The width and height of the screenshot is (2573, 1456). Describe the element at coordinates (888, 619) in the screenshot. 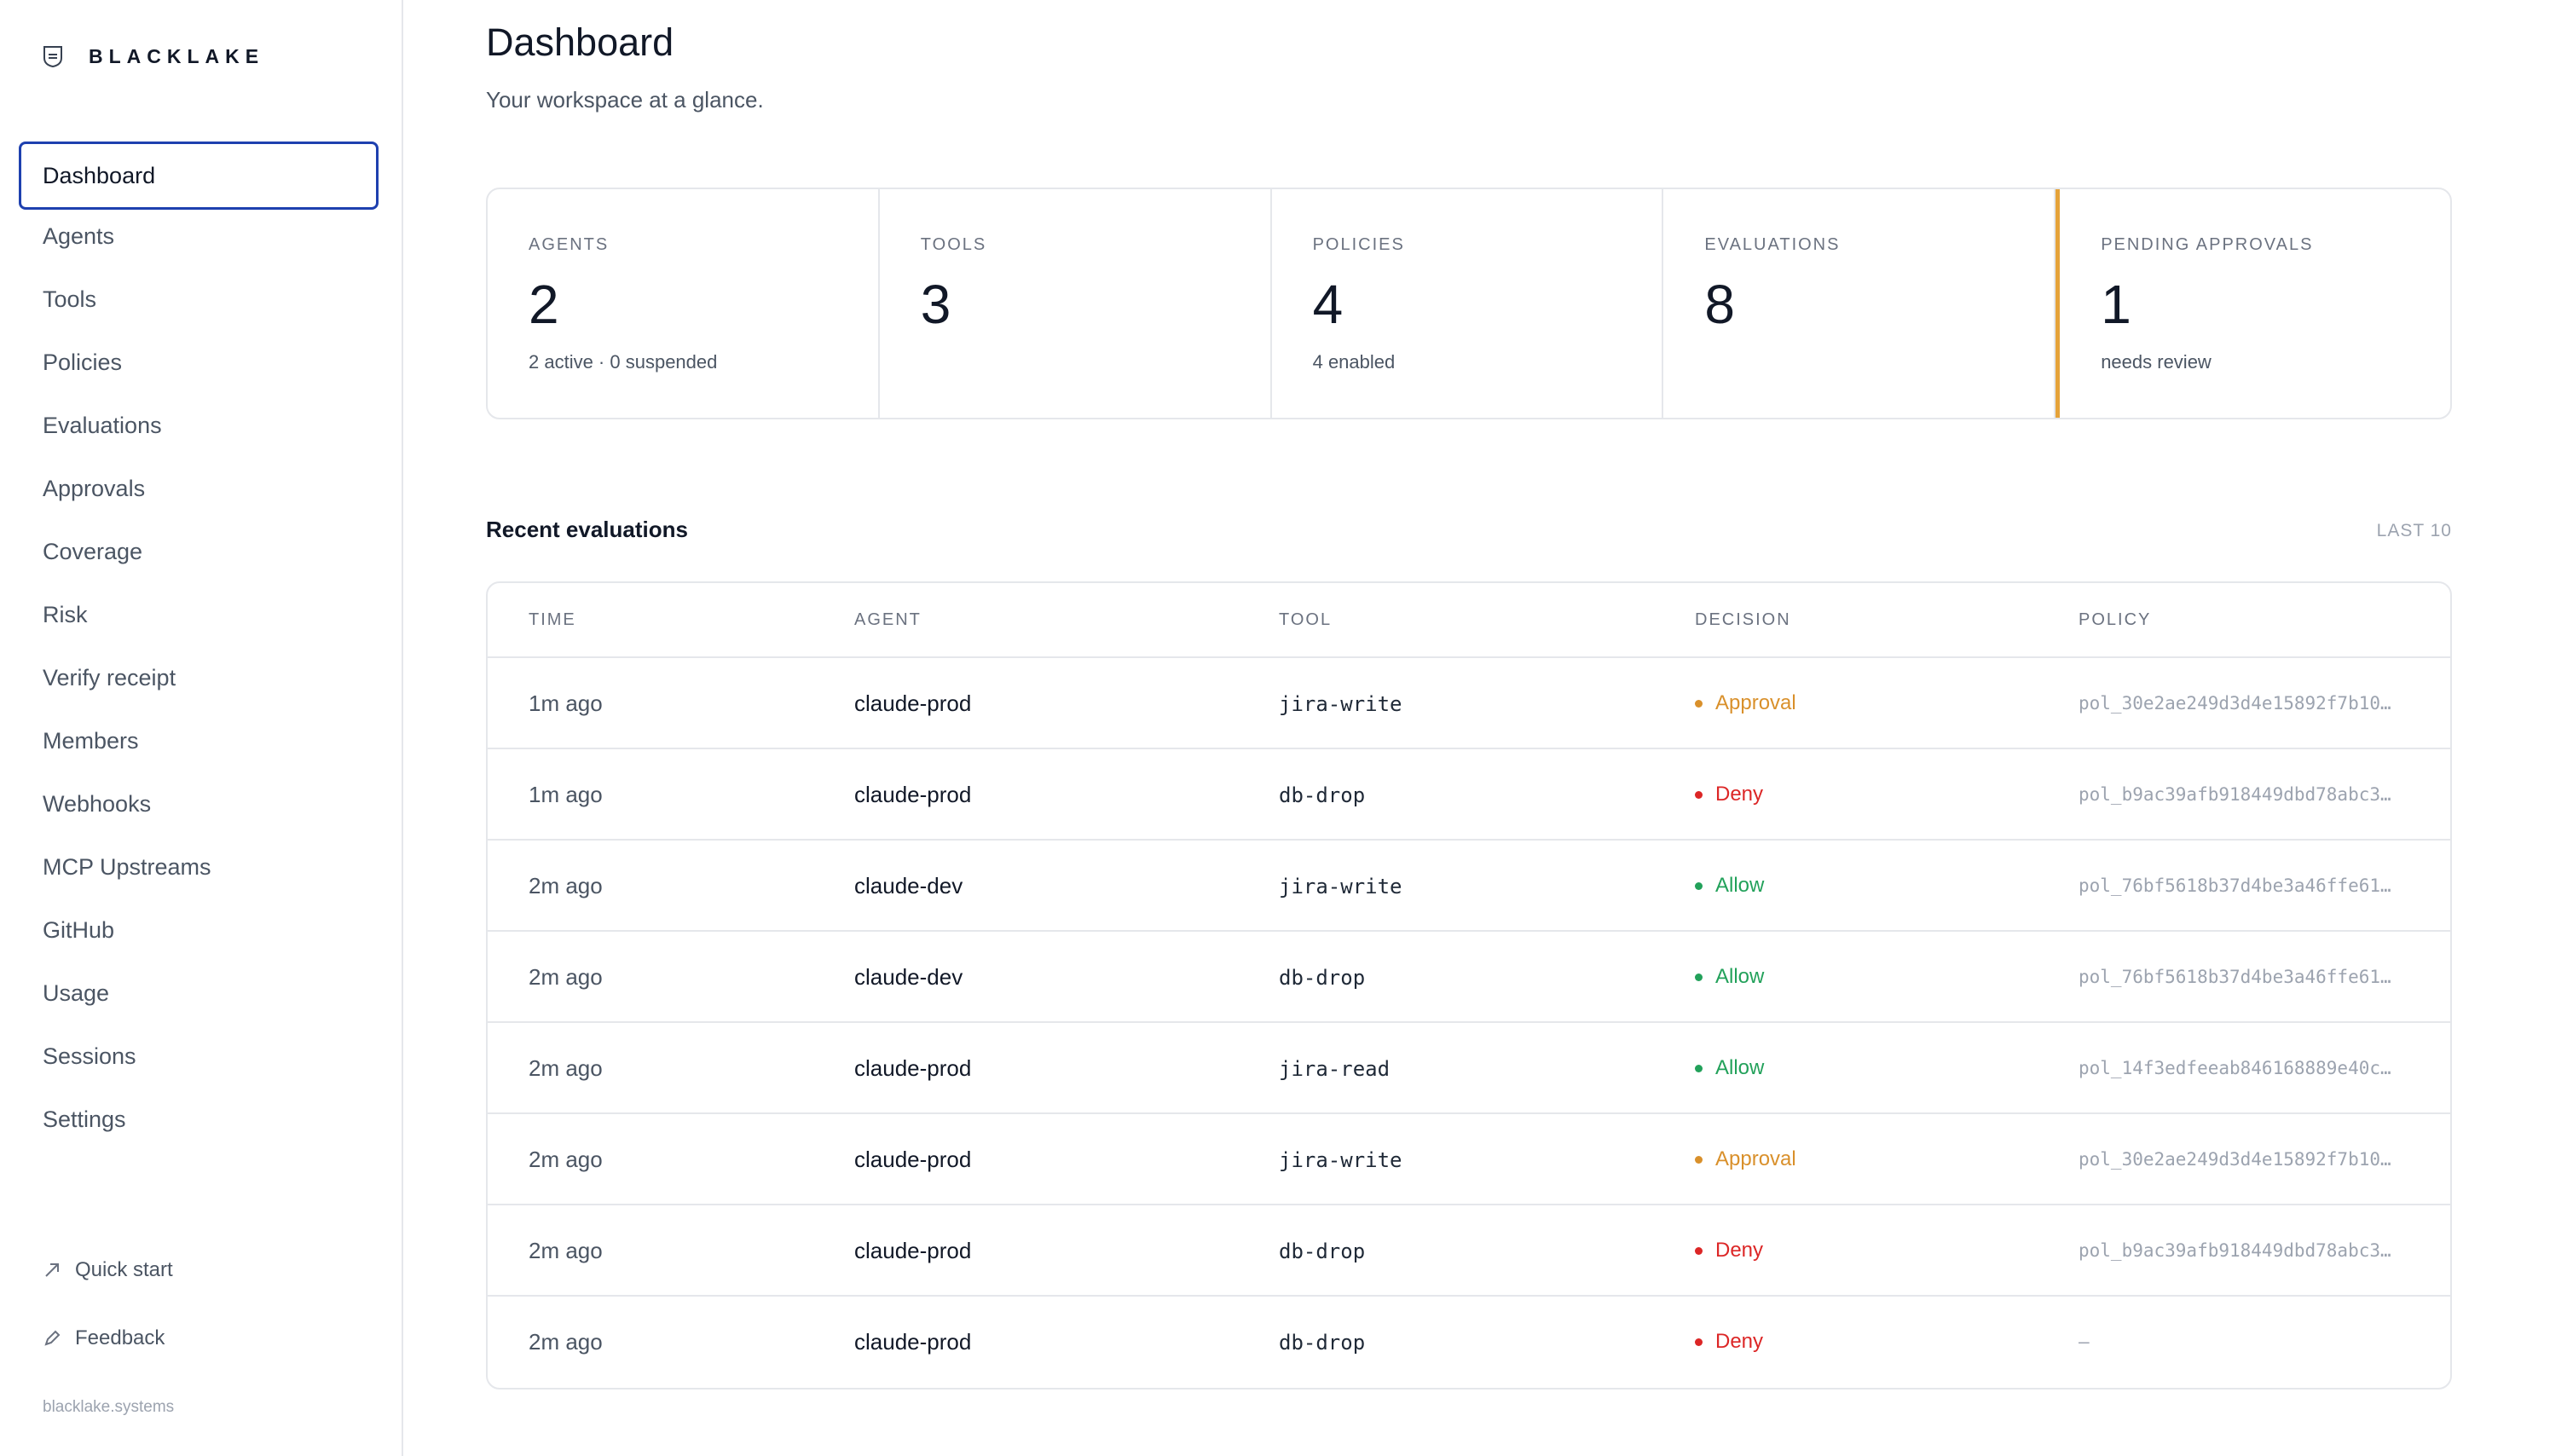

I see `column-header-agent: AGENT` at that location.